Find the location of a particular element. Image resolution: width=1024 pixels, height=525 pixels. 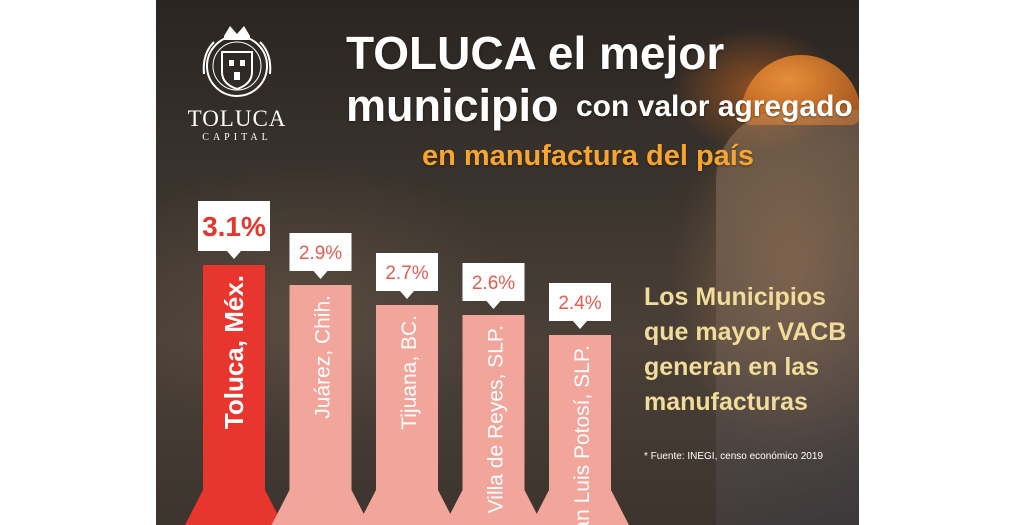

value-label-4: 2.4% is located at coordinates (579, 303).